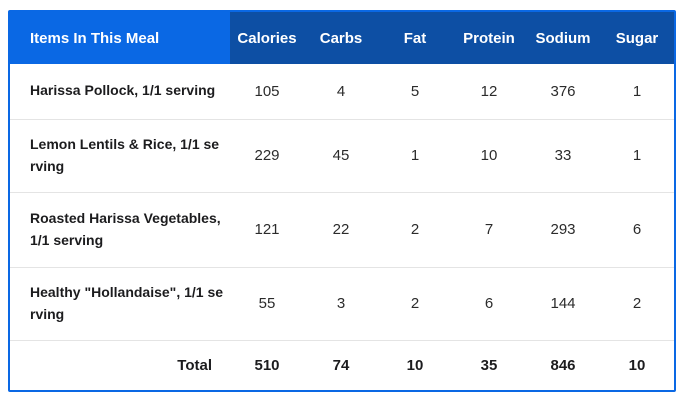  I want to click on header-sodium: Sodium, so click(563, 38).